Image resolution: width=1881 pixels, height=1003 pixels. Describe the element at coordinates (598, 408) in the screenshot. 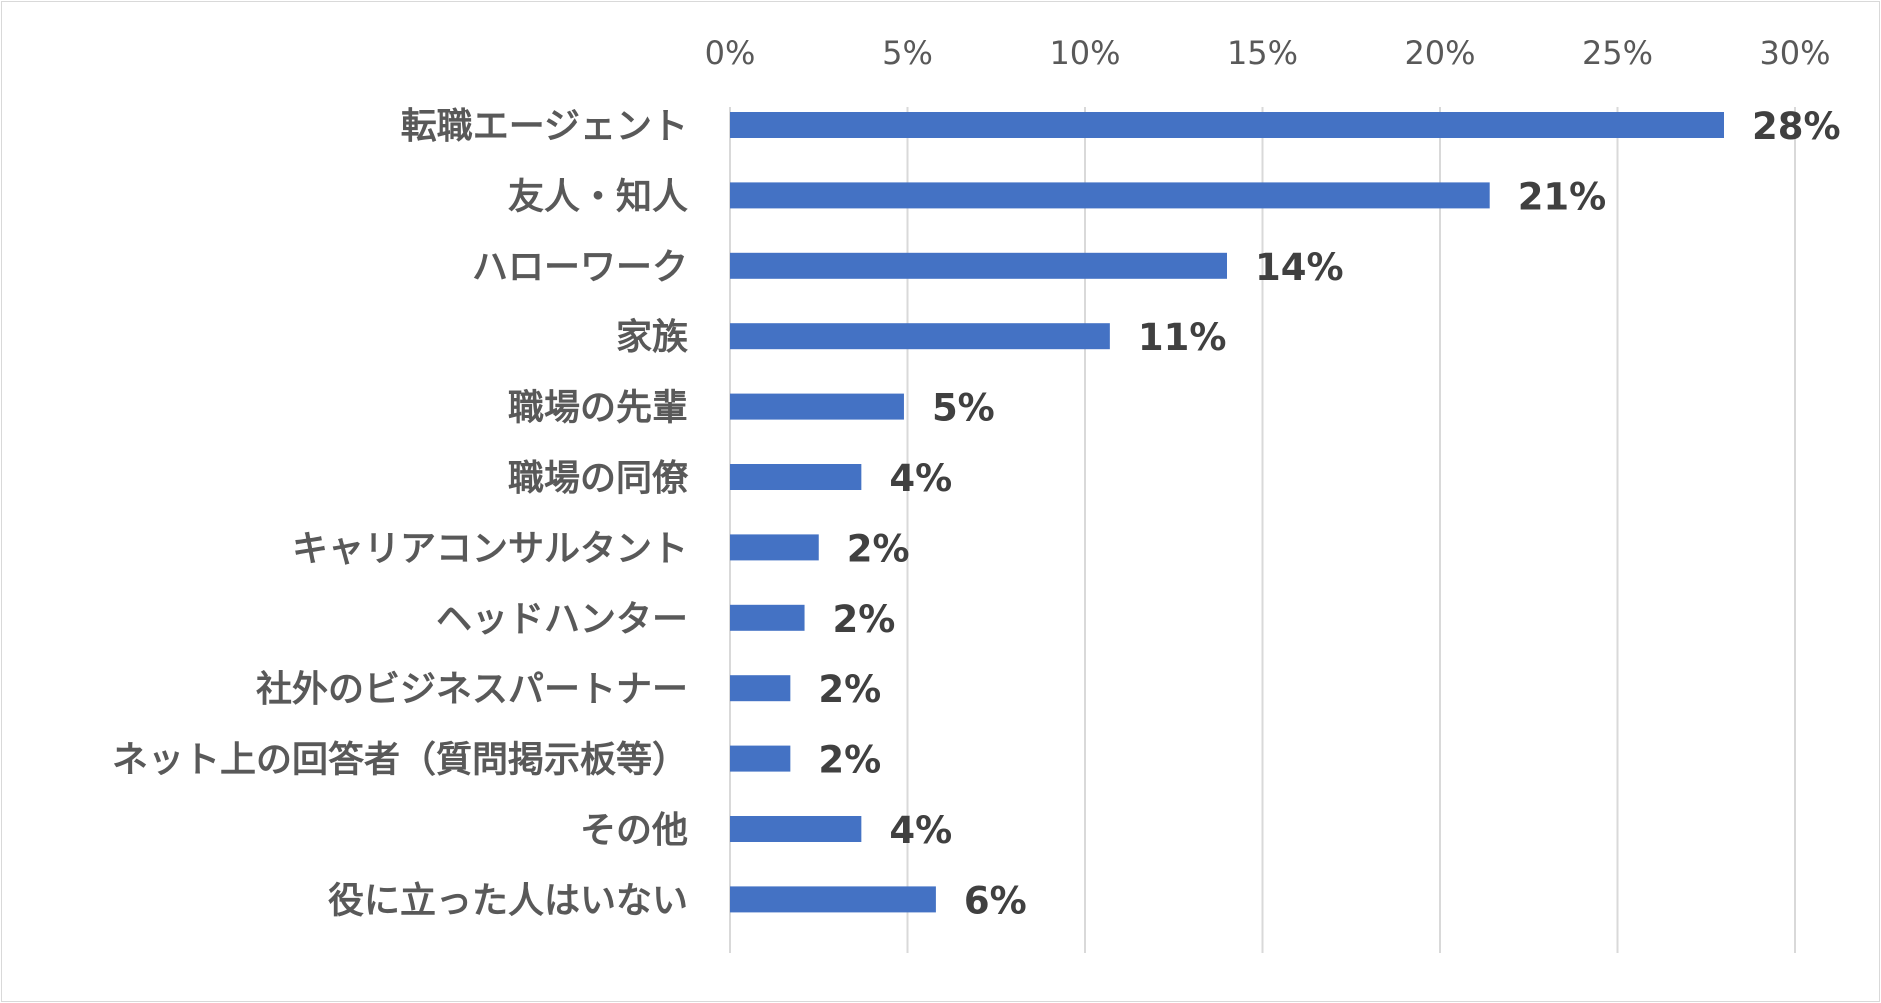

I see `category-label: 職場の先輩` at that location.